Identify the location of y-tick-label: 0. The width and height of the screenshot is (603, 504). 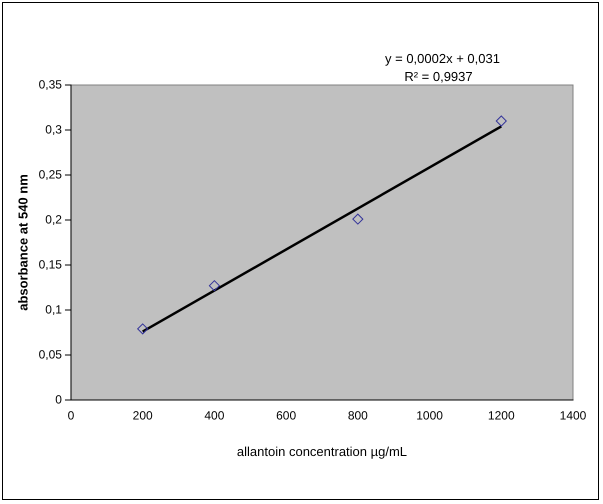
(58, 399).